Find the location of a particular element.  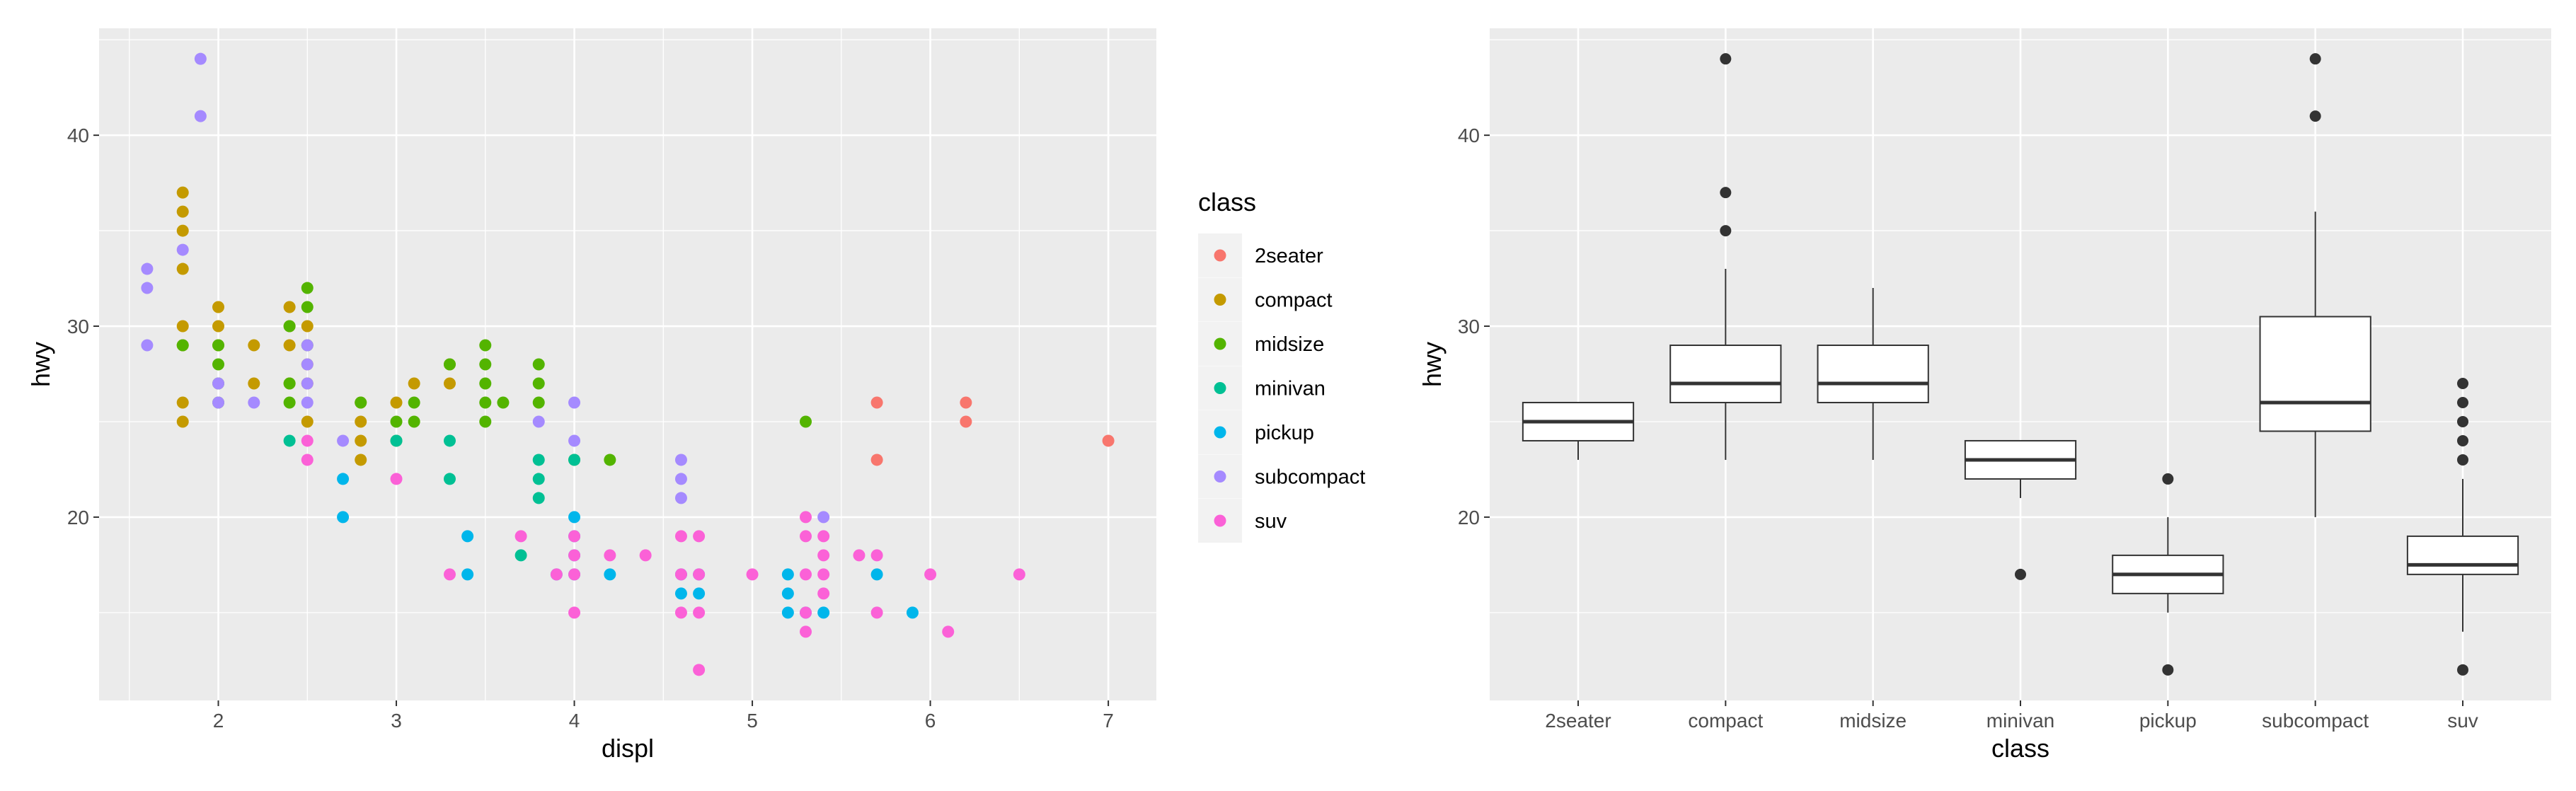

scatter-x-ticks: 2 3 4 5 6 7 is located at coordinates (664, 716).